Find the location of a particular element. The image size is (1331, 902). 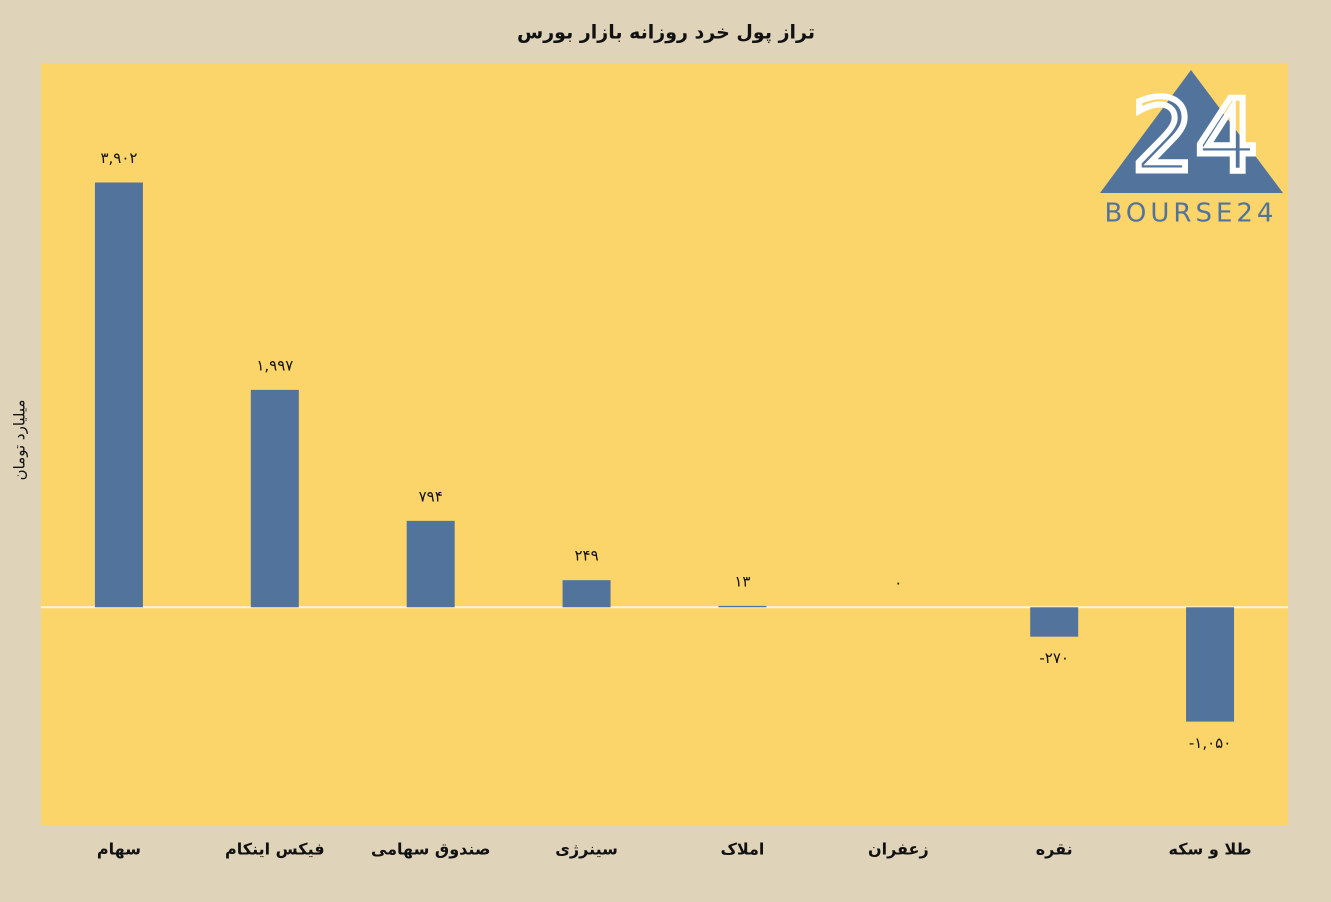

logo: 24 BOURSE24 is located at coordinates (1191, 149).